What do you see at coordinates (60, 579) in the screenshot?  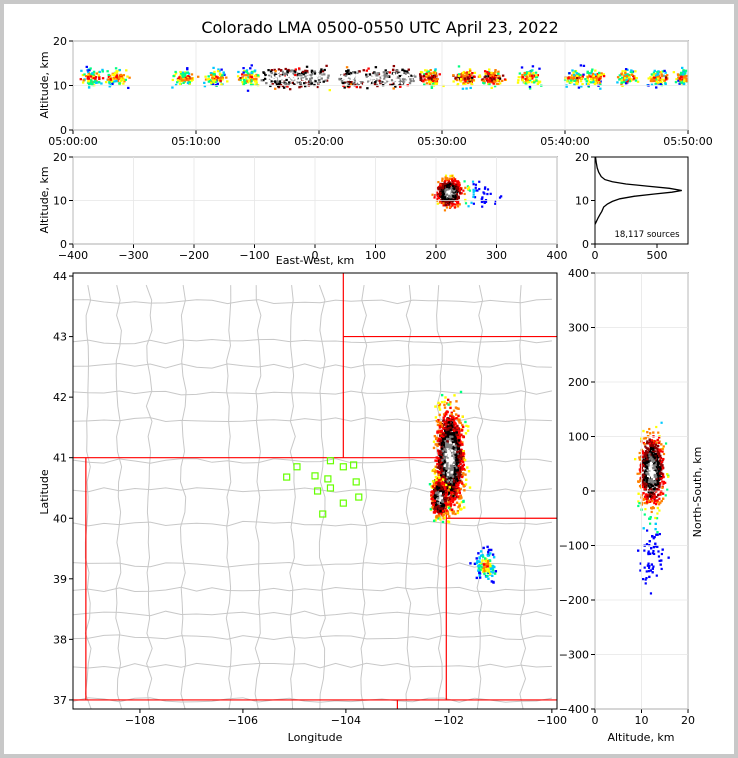 I see `y-tick-label: 39` at bounding box center [60, 579].